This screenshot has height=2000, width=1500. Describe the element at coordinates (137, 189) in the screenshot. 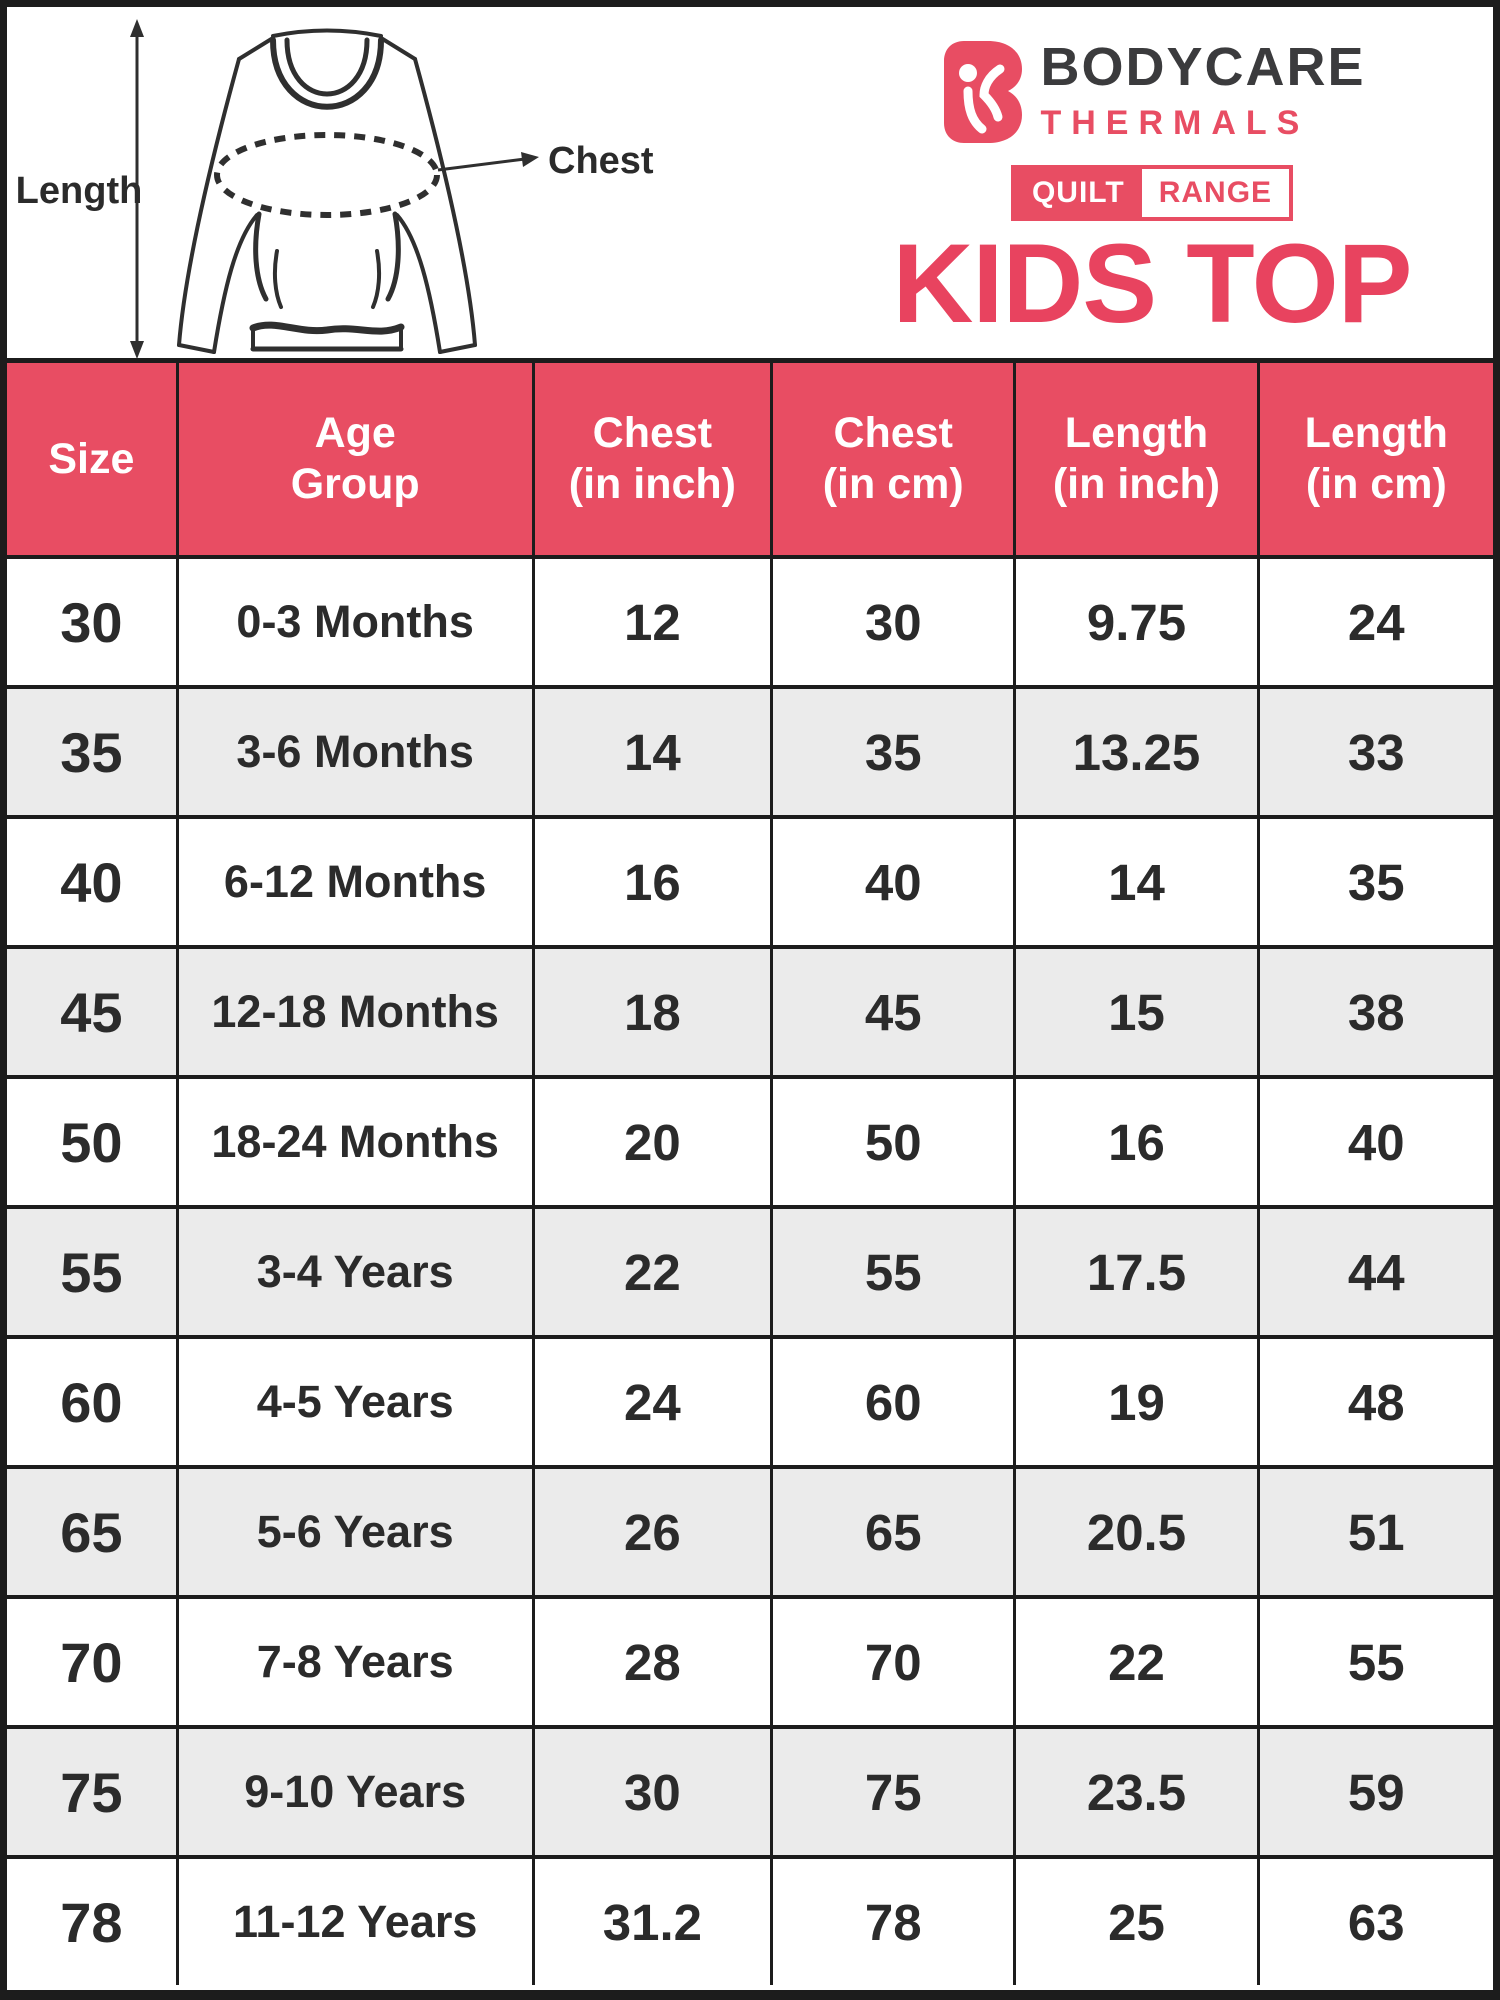

I see `length-arrow-icon` at that location.